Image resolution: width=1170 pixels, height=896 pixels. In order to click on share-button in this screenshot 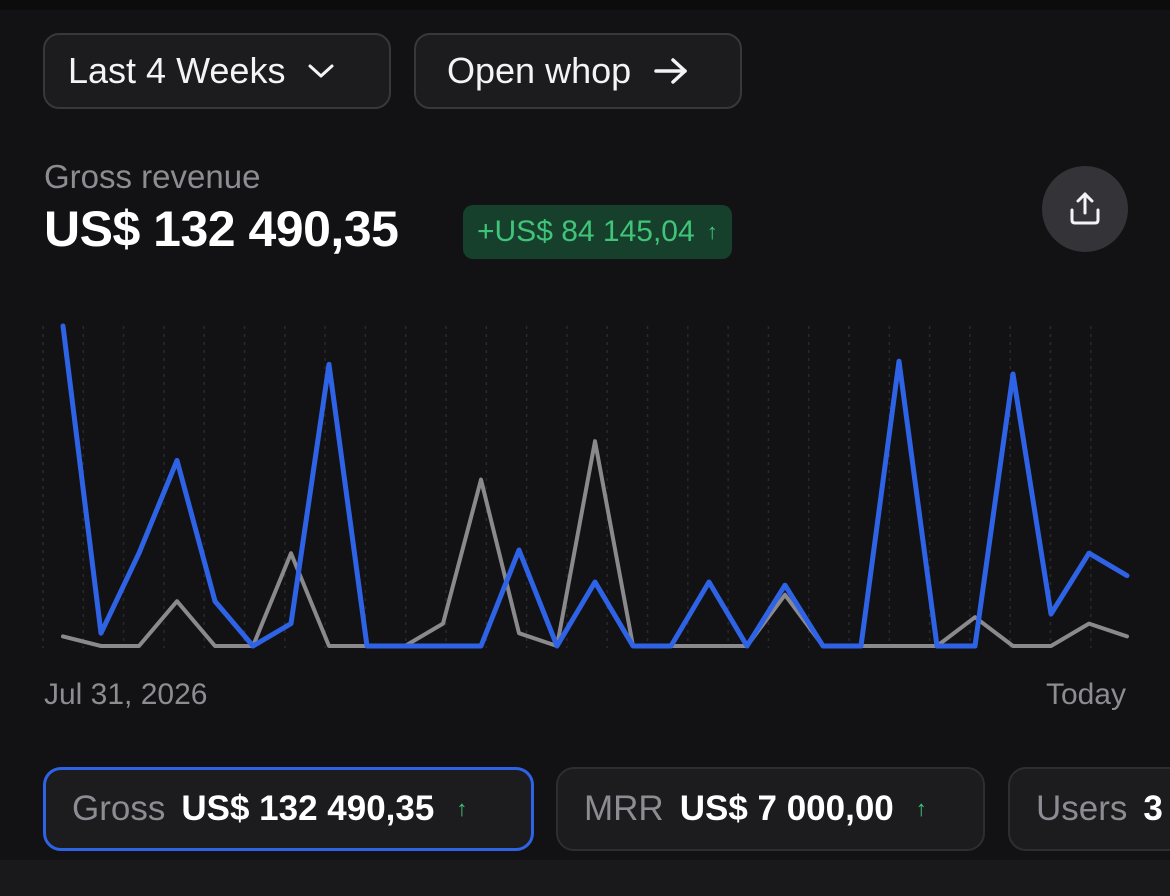, I will do `click(1085, 209)`.